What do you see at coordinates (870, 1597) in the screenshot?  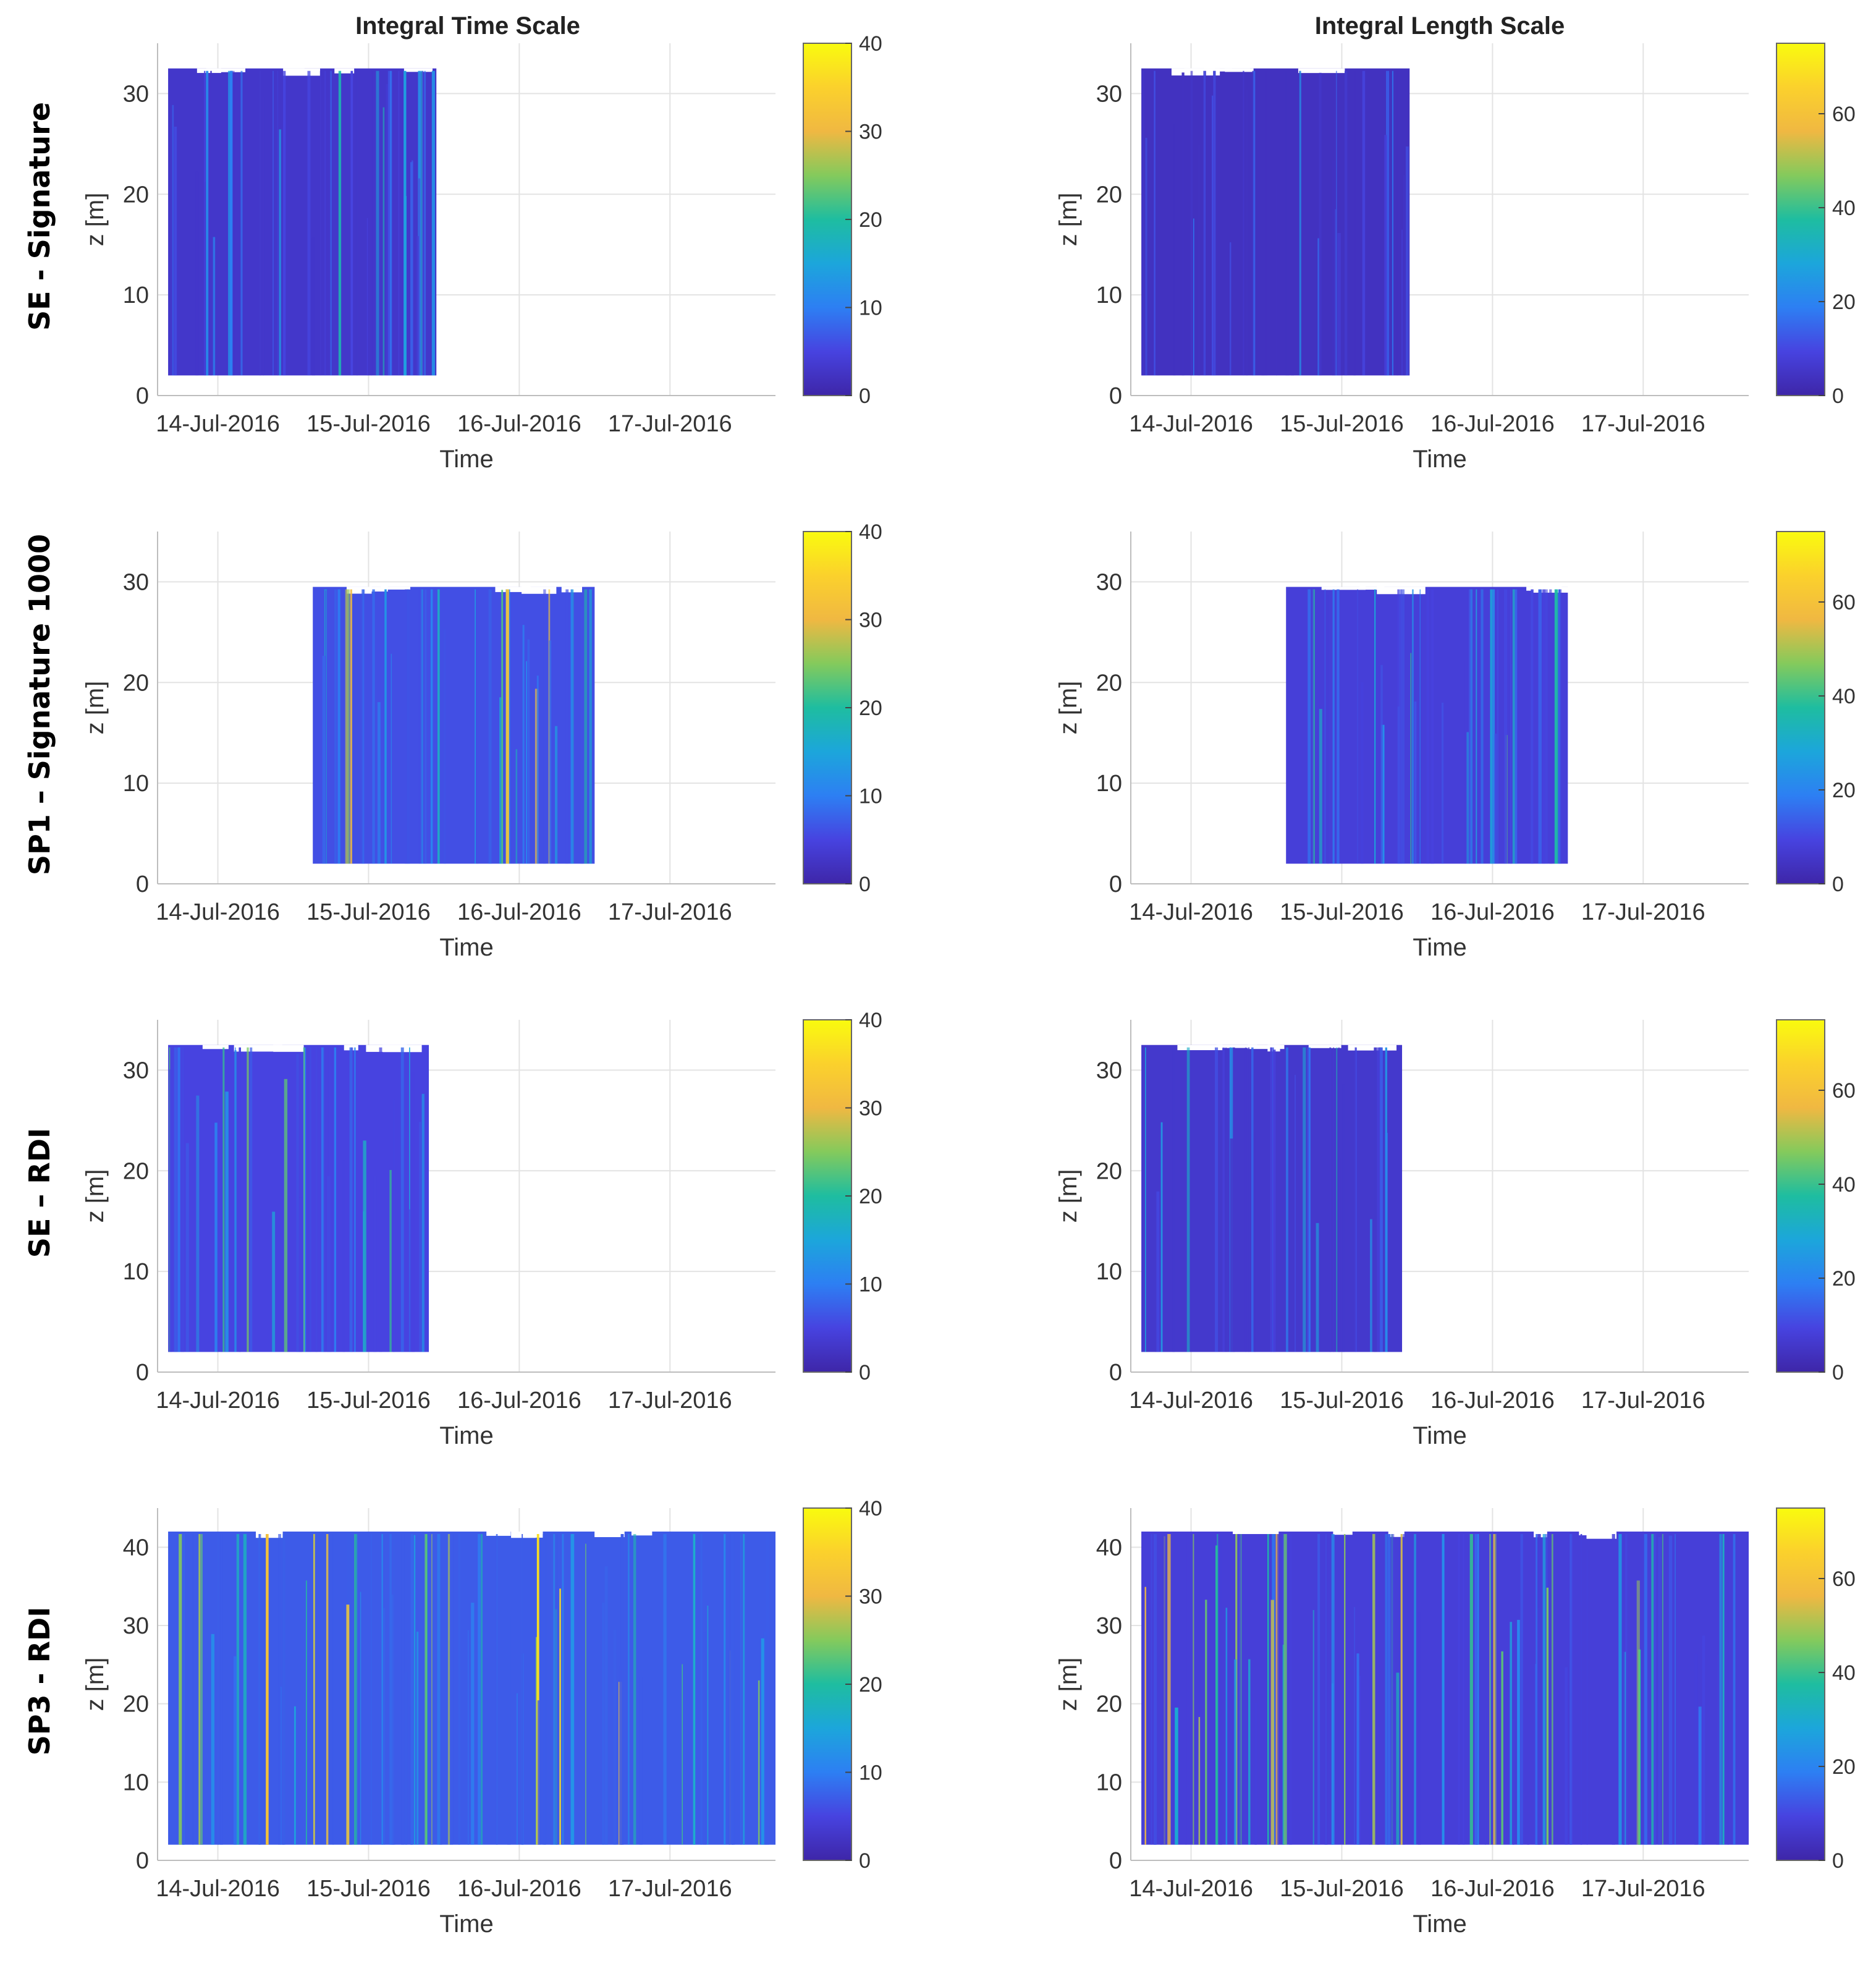 I see `colorbar-tick-label: 30` at bounding box center [870, 1597].